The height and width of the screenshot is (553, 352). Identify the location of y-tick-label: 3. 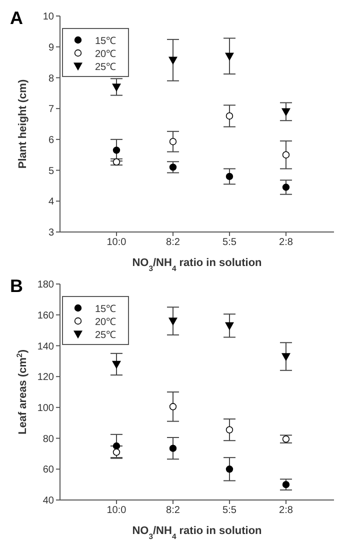
(51, 233).